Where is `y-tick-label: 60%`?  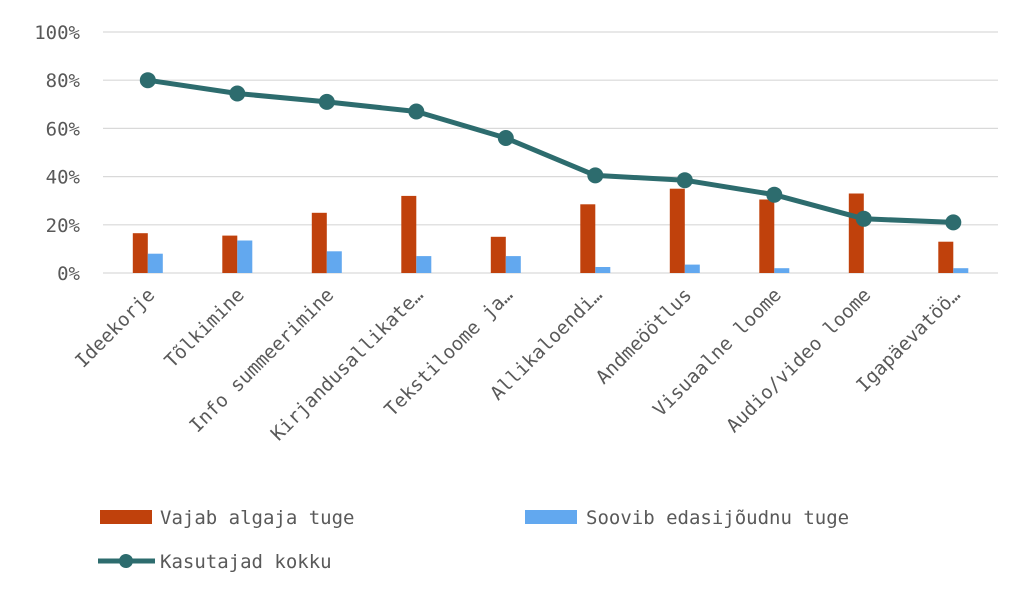
y-tick-label: 60% is located at coordinates (63, 129).